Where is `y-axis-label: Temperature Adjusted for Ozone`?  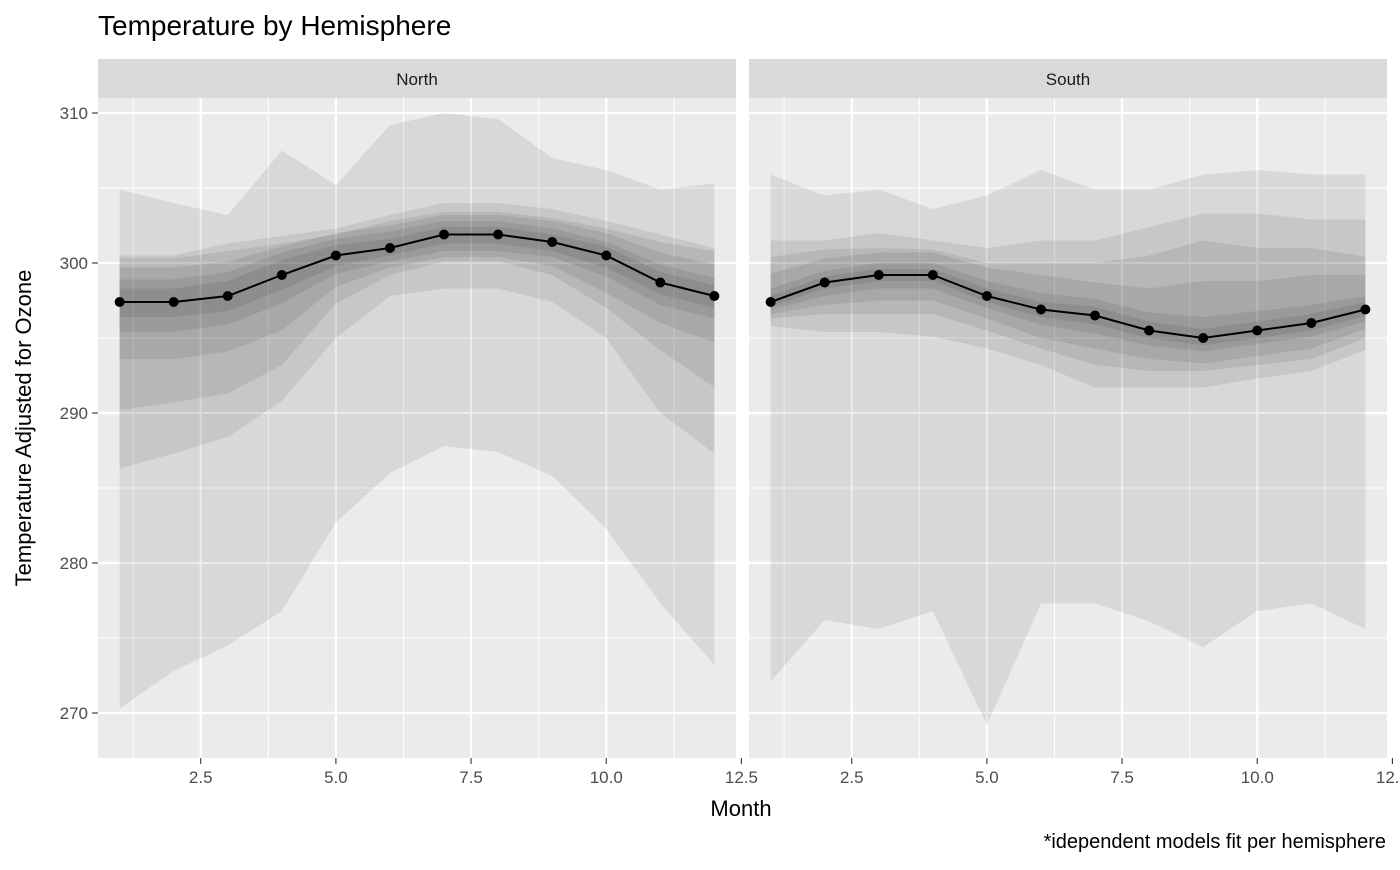 y-axis-label: Temperature Adjusted for Ozone is located at coordinates (23, 428).